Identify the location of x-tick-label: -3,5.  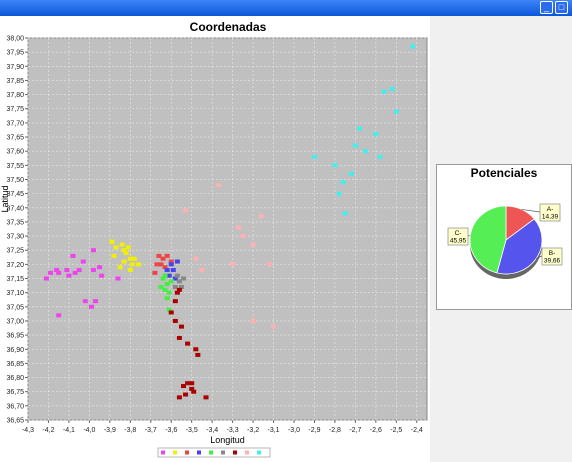
(192, 430).